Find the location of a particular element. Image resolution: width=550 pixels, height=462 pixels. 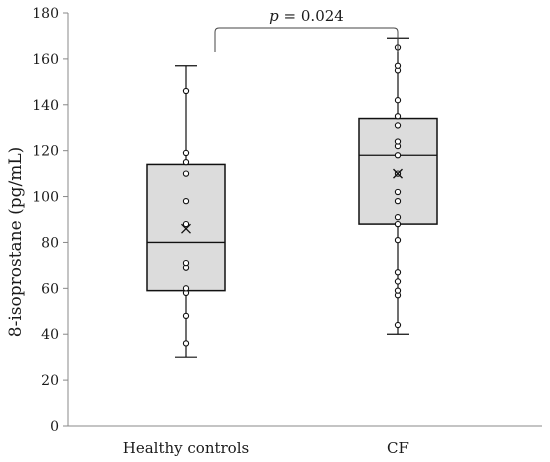

y-tick-label: 140 is located at coordinates (45, 106).